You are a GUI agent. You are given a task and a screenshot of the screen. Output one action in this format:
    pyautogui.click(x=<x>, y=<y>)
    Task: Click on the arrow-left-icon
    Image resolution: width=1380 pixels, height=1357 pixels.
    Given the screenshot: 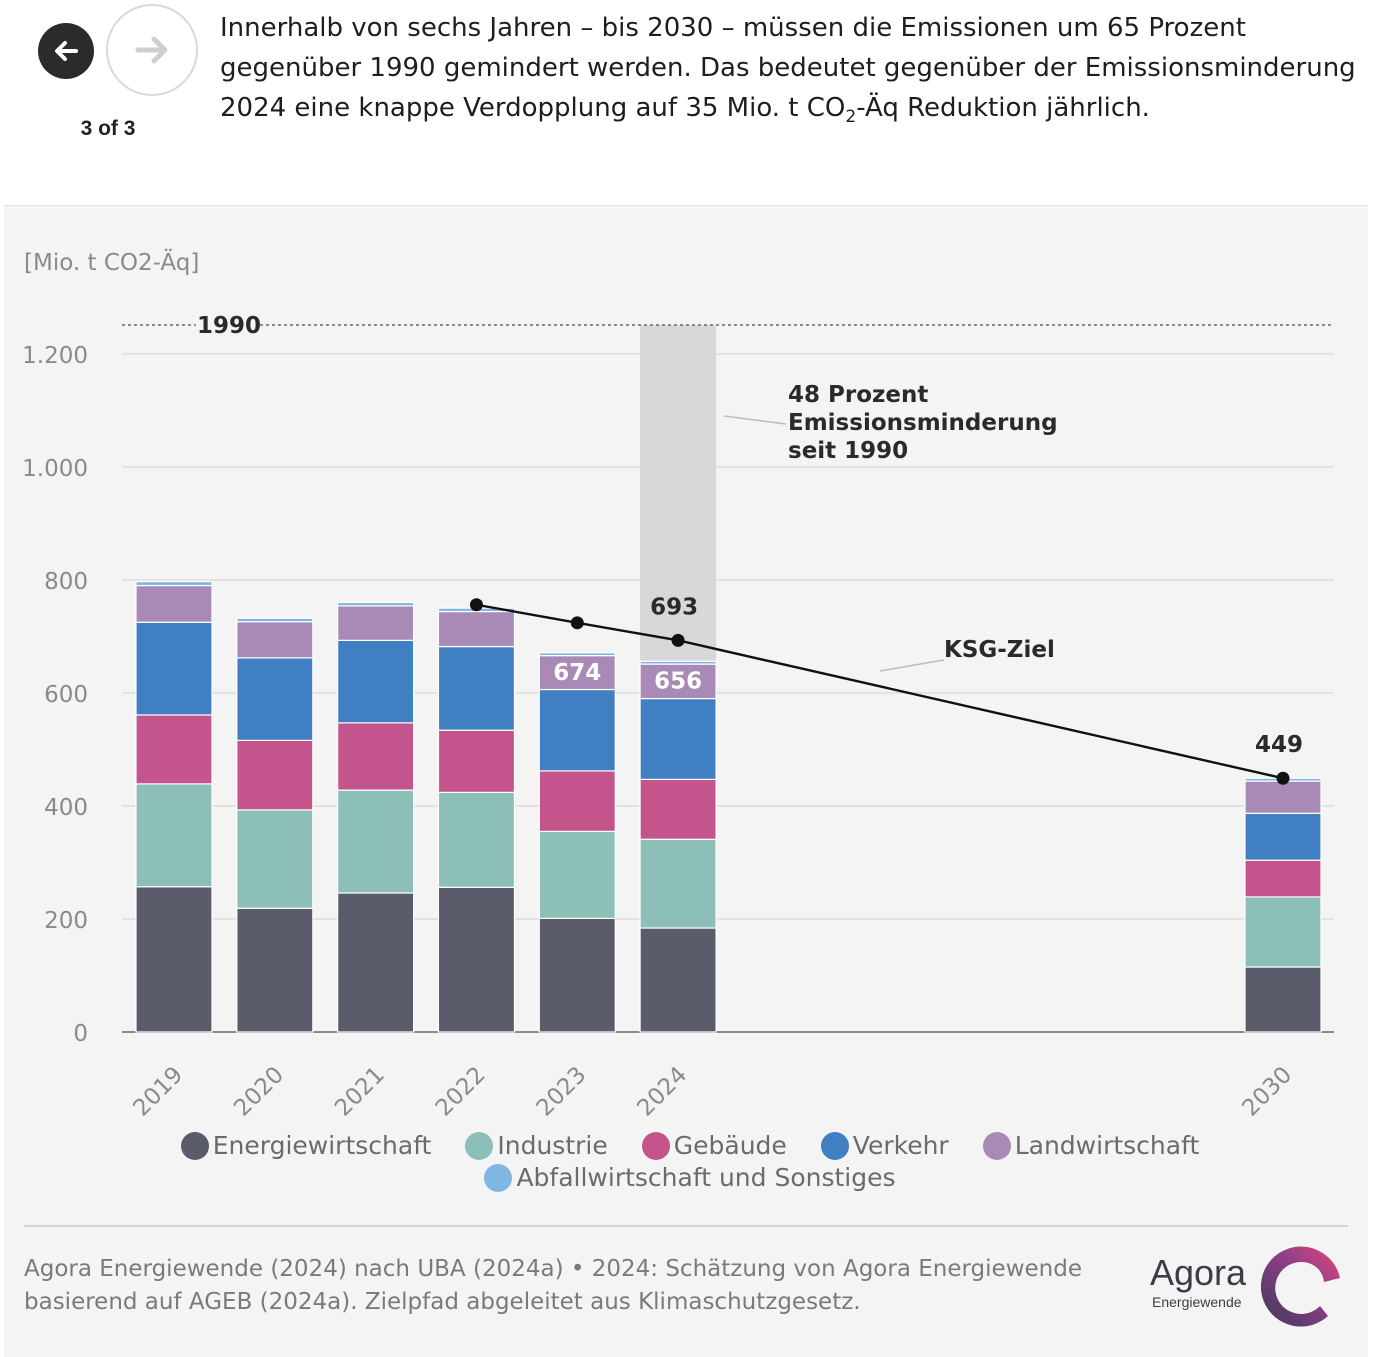 What is the action you would take?
    pyautogui.click(x=66, y=51)
    